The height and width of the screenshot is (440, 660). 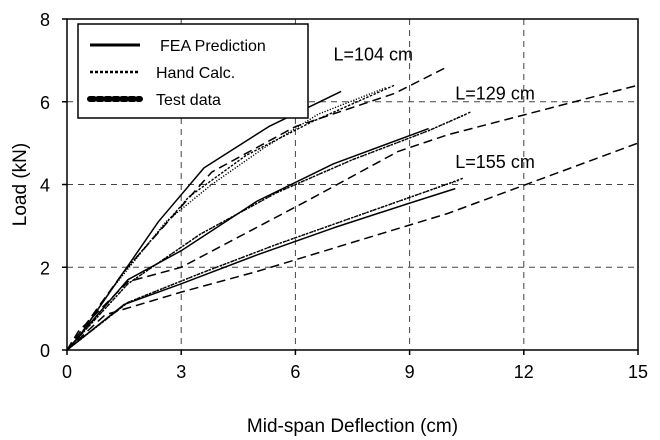 What do you see at coordinates (373, 54) in the screenshot?
I see `length-annotation: L=104 cm` at bounding box center [373, 54].